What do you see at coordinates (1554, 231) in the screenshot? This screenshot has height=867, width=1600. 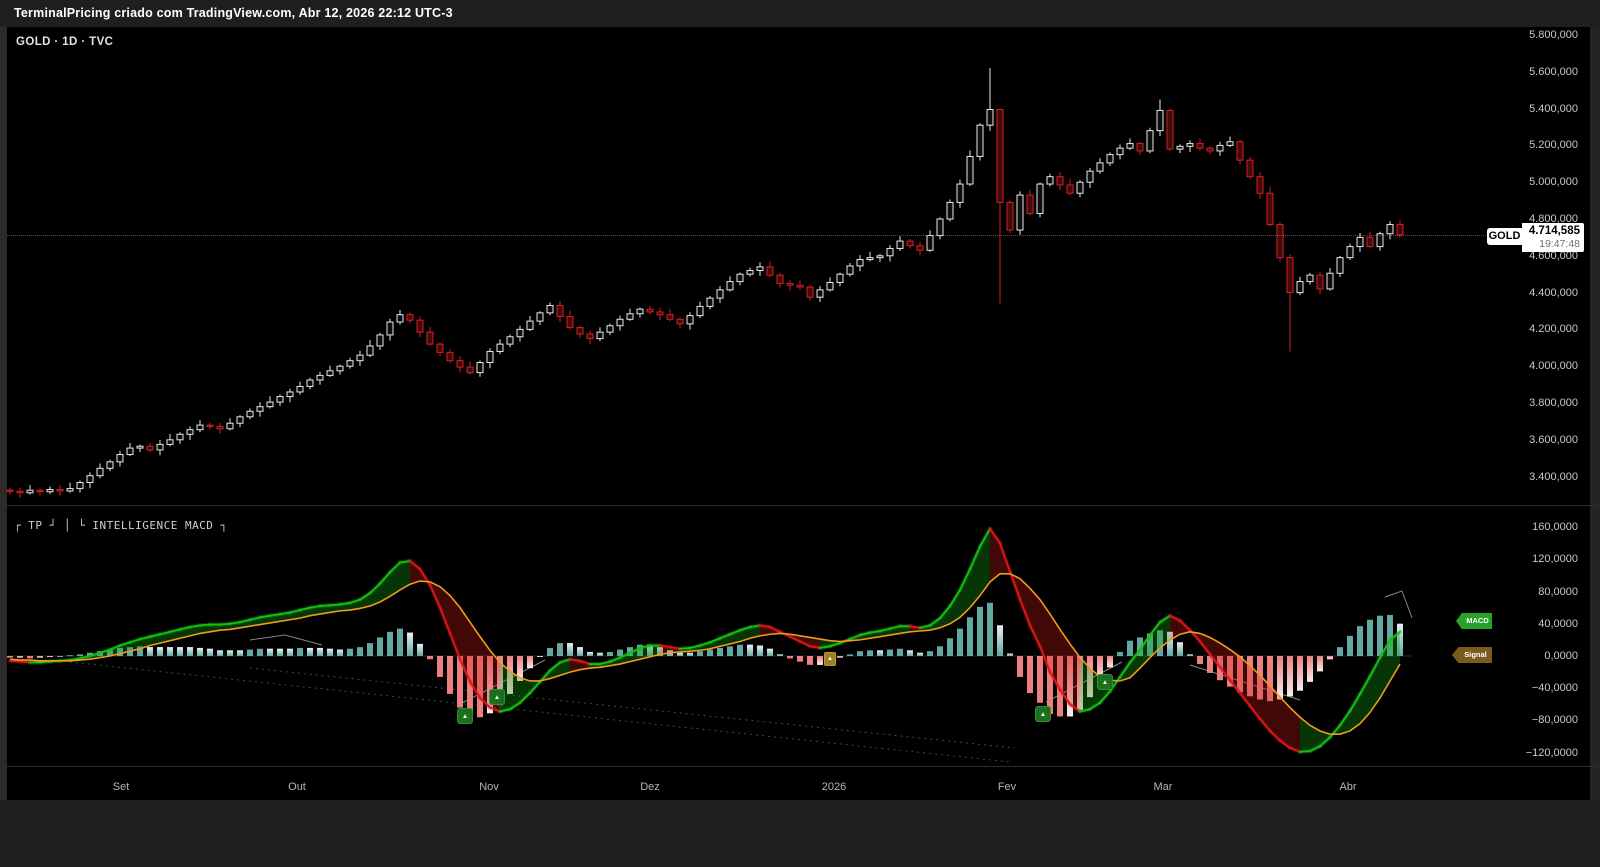 I see `last-price-value: 4.714,585` at bounding box center [1554, 231].